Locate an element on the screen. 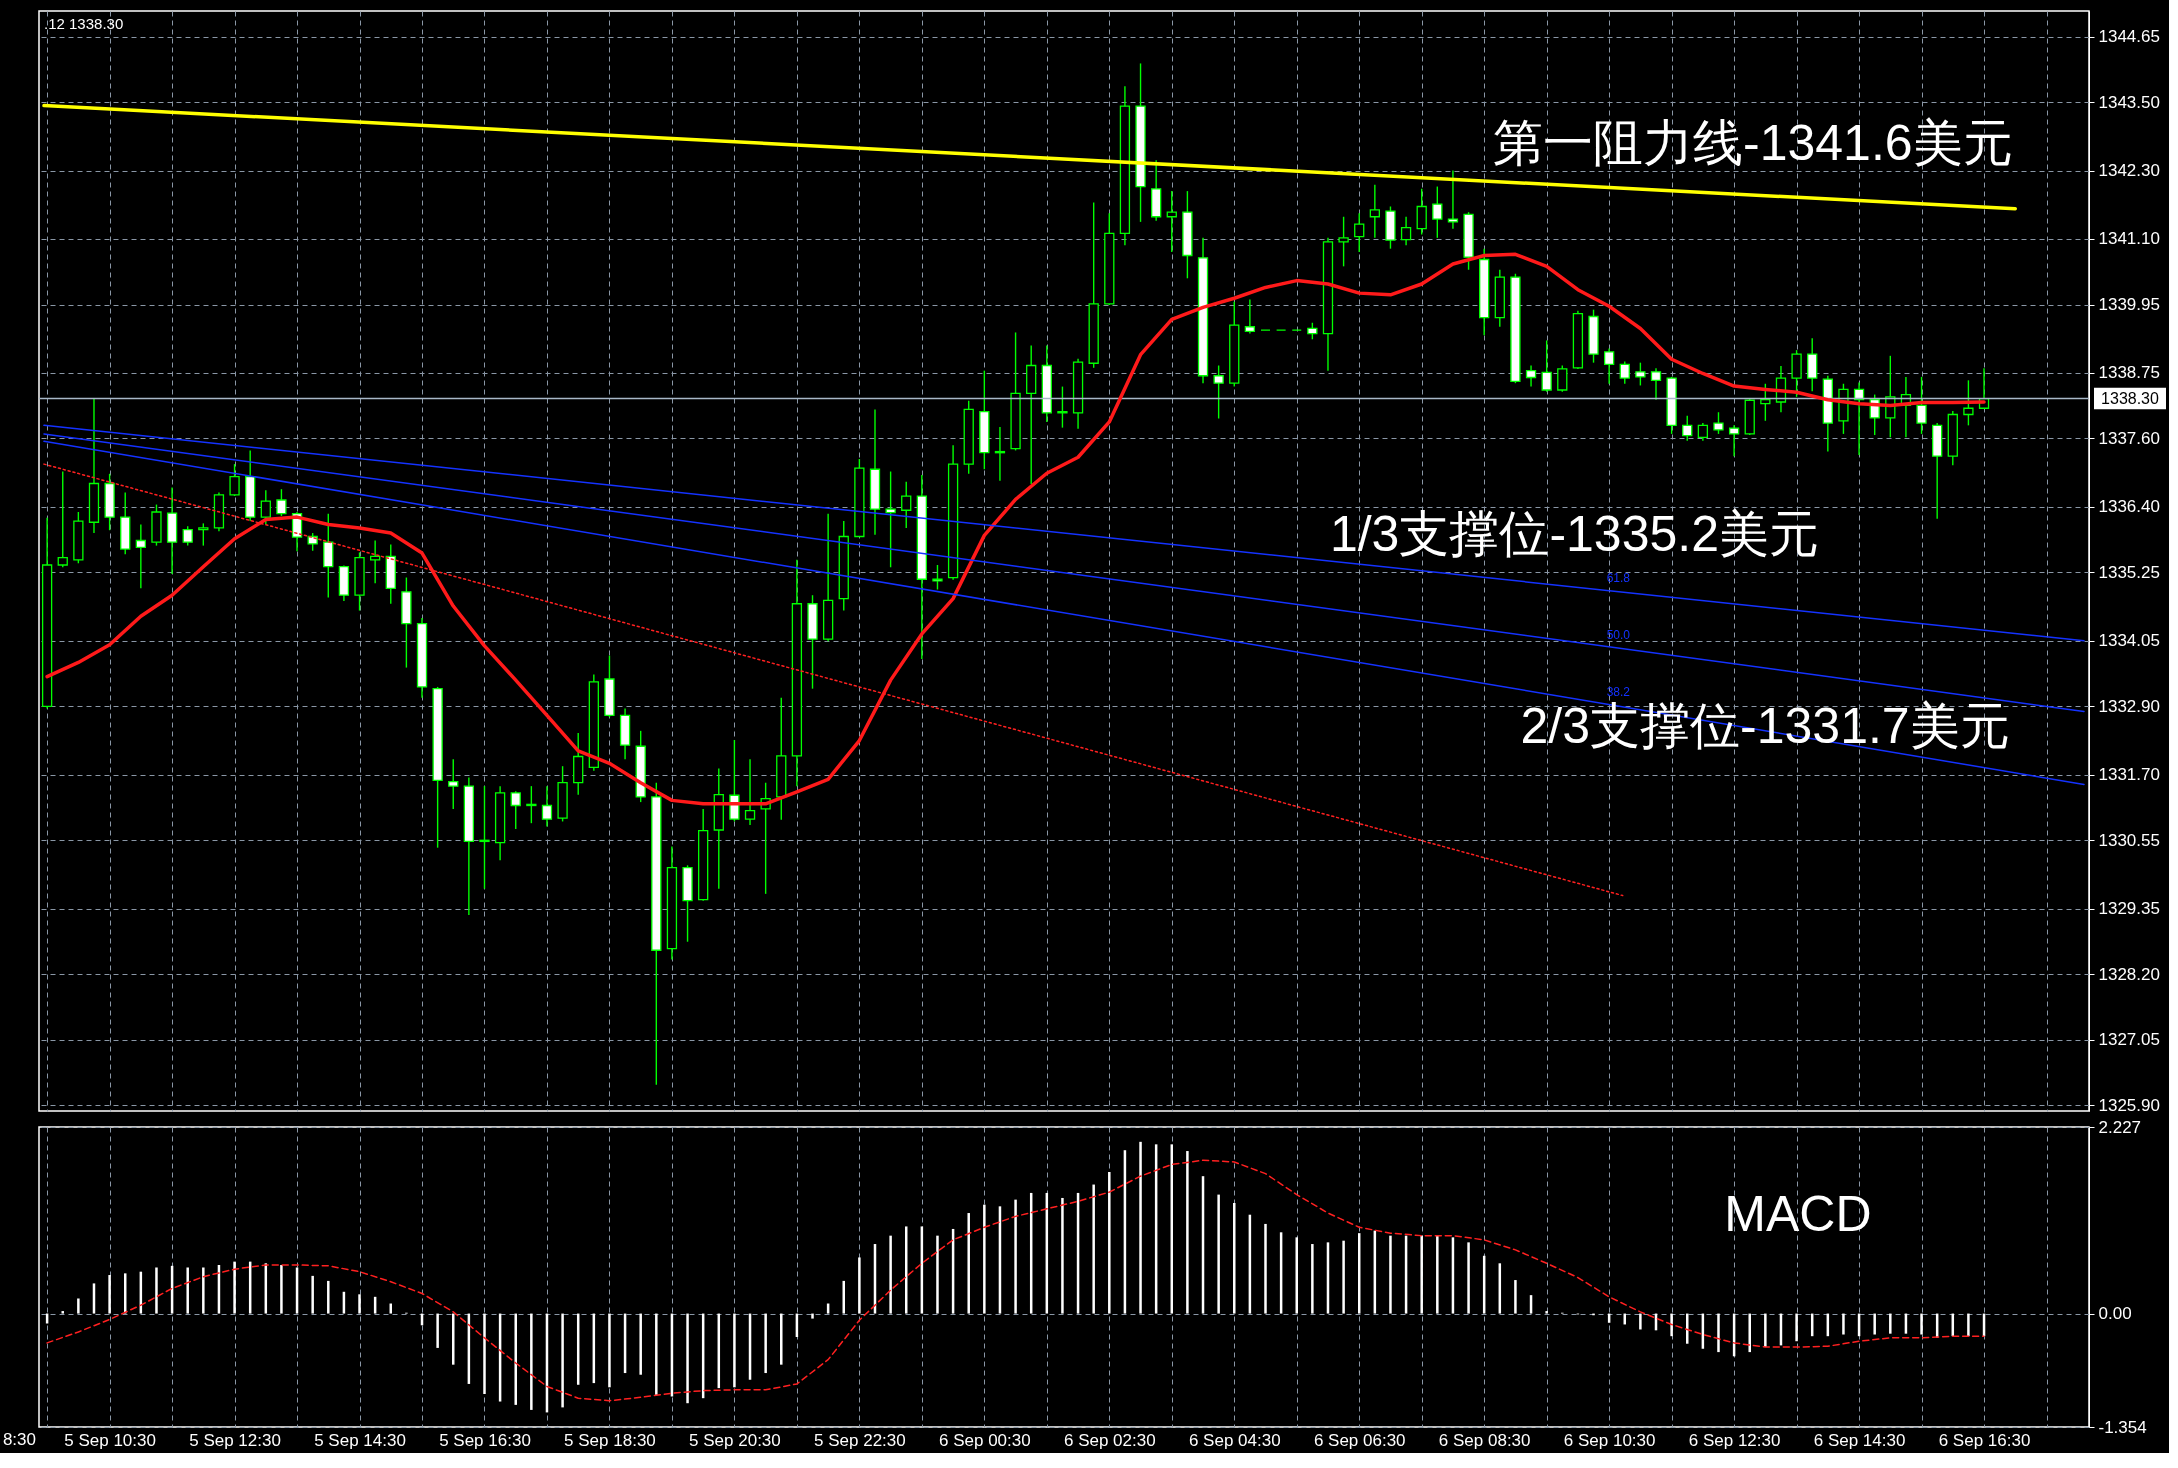 The height and width of the screenshot is (1468, 2178). y-tick-label: 1331.70 is located at coordinates (2129, 775).